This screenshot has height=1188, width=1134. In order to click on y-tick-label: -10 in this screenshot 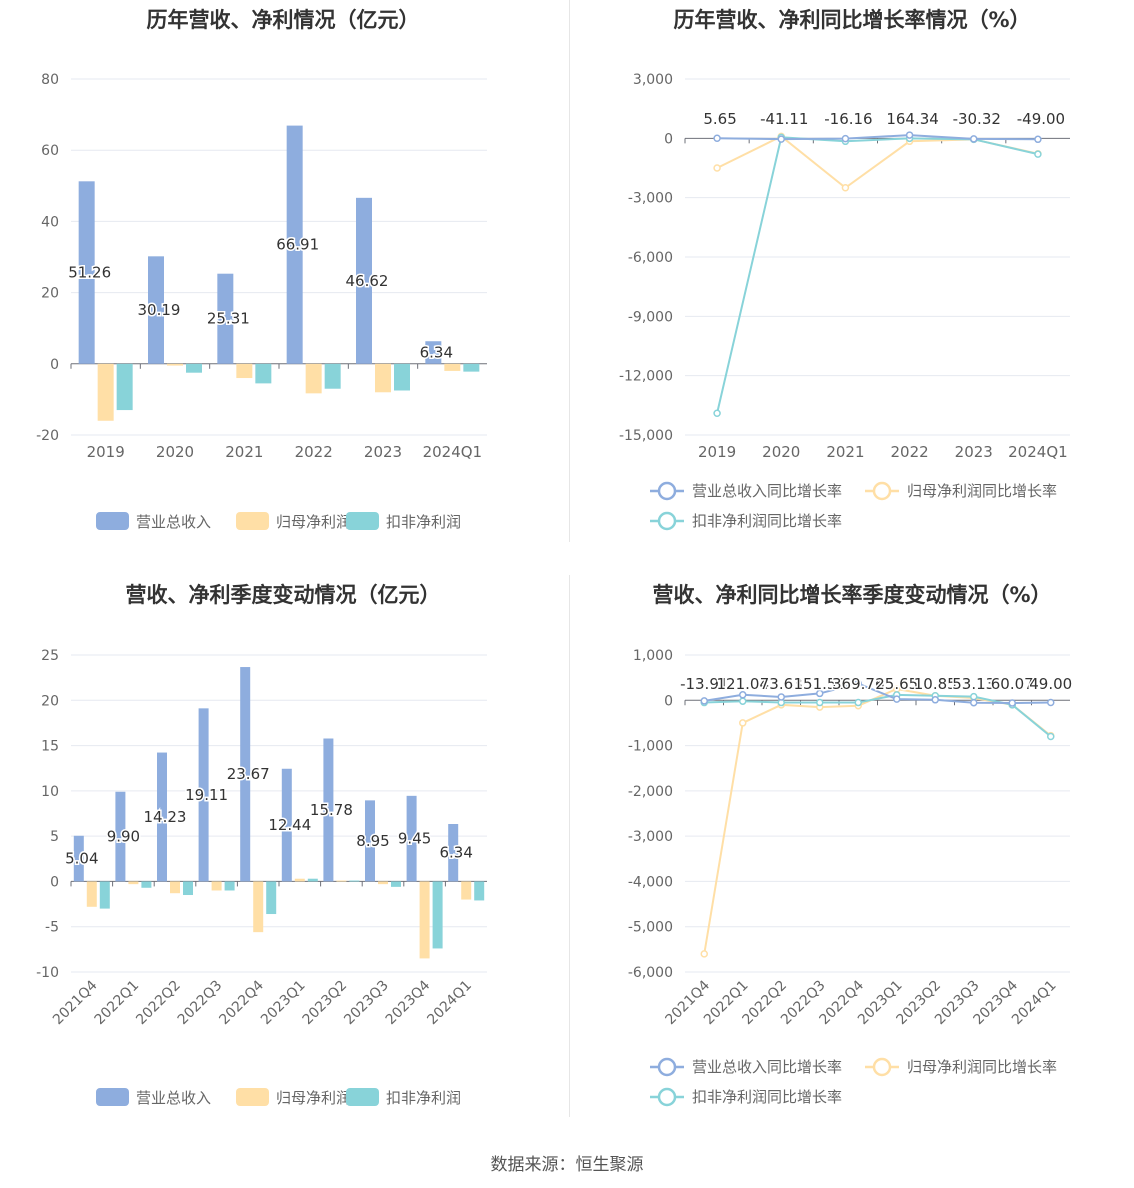, I will do `click(47, 973)`.